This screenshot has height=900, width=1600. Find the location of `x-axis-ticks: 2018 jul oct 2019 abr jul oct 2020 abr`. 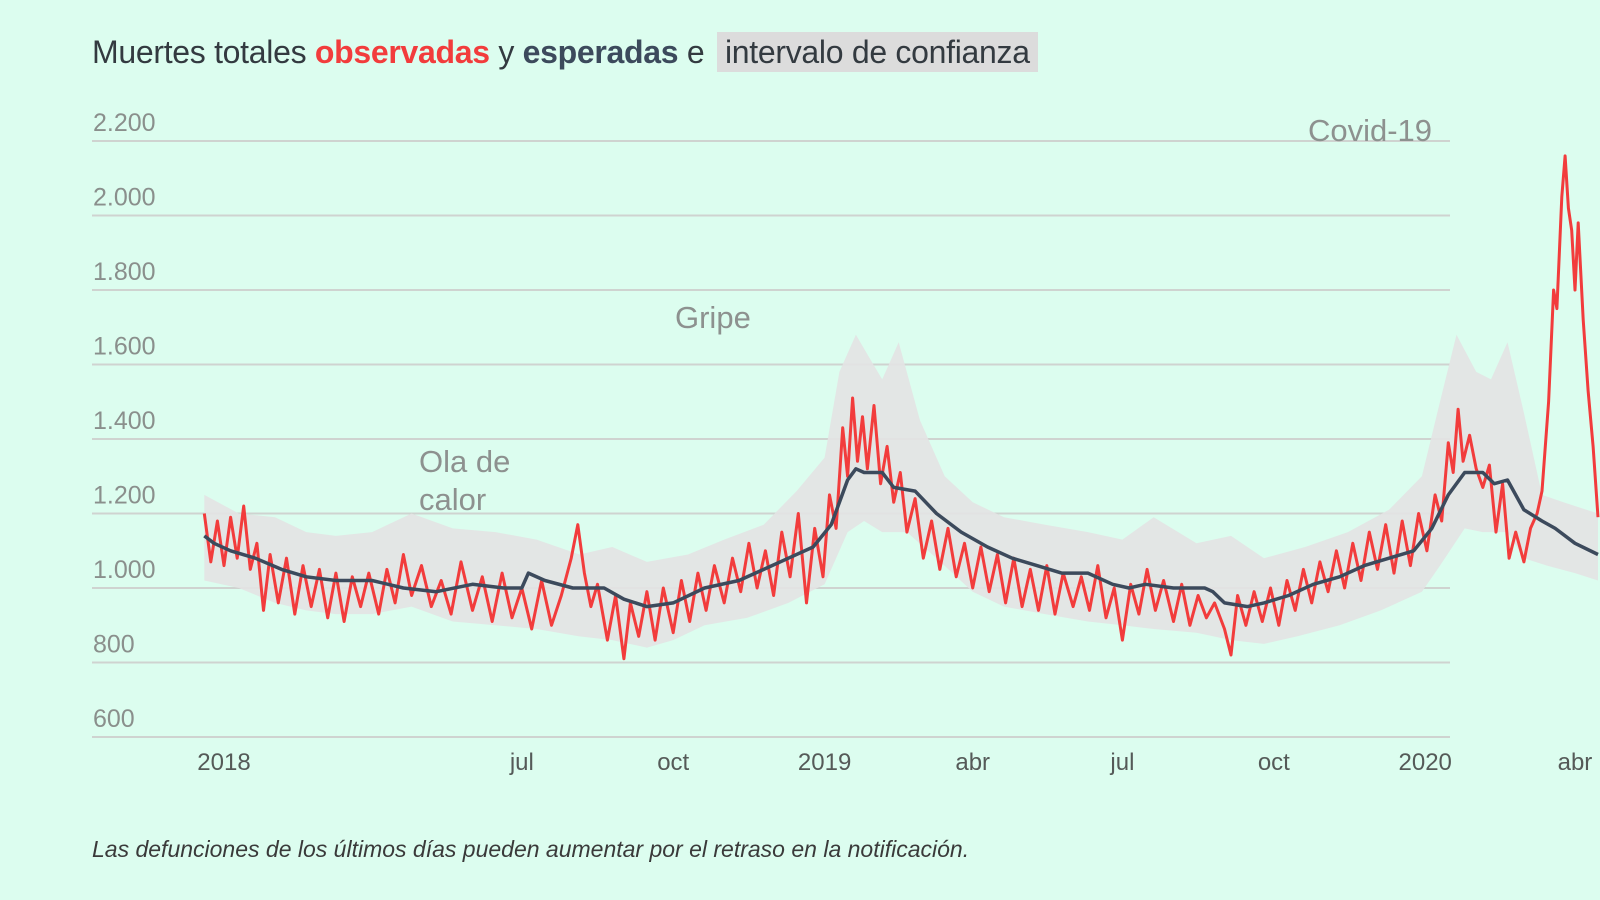

x-axis-ticks: 2018 jul oct 2019 abr jul oct 2020 abr is located at coordinates (894, 762).